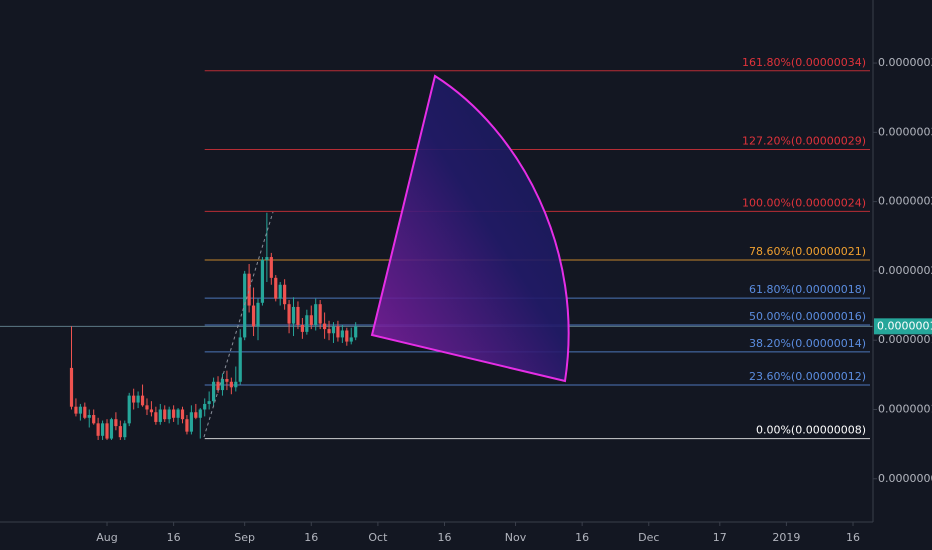  I want to click on fib-level-label: 78.60%(0.00000021), so click(807, 251).